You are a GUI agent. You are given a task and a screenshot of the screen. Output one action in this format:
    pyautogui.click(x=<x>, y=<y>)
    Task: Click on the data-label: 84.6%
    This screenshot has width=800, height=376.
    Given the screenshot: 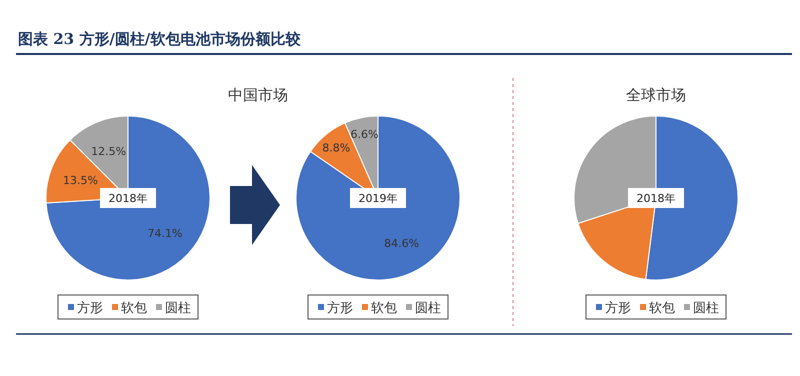 What is the action you would take?
    pyautogui.click(x=402, y=243)
    